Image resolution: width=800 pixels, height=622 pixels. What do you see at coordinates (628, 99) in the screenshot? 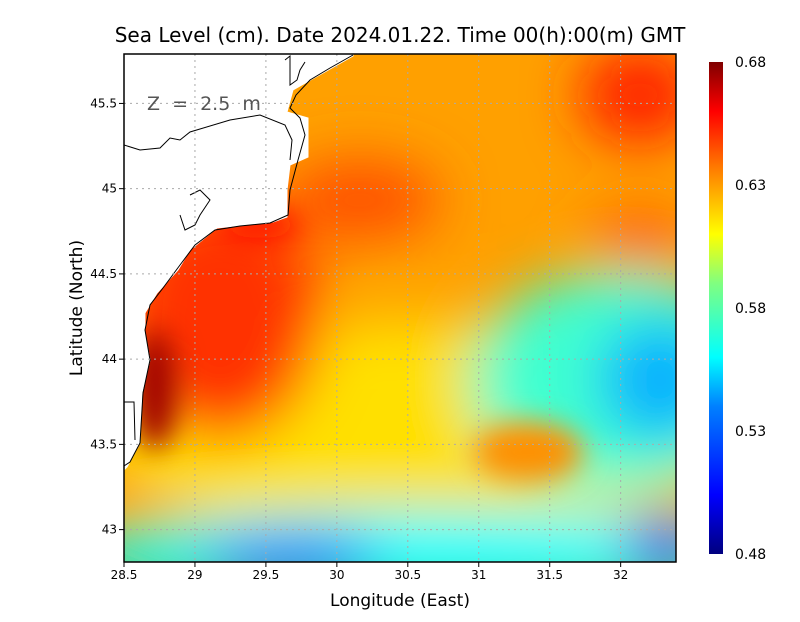
I see `field-northeast-red` at bounding box center [628, 99].